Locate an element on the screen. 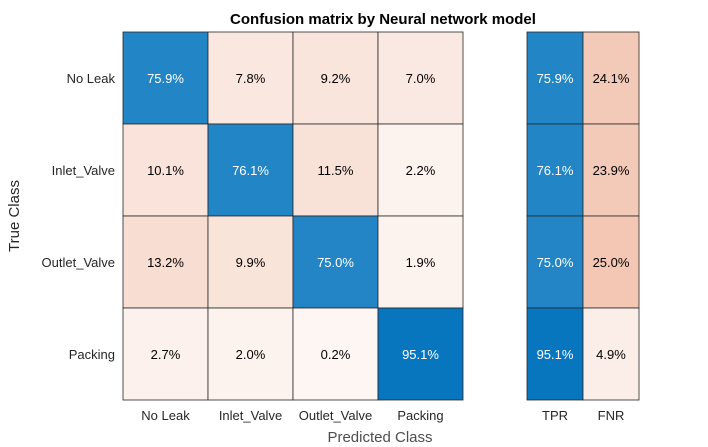 The height and width of the screenshot is (447, 708). row-tick-label: Inlet_Valve is located at coordinates (83, 170).